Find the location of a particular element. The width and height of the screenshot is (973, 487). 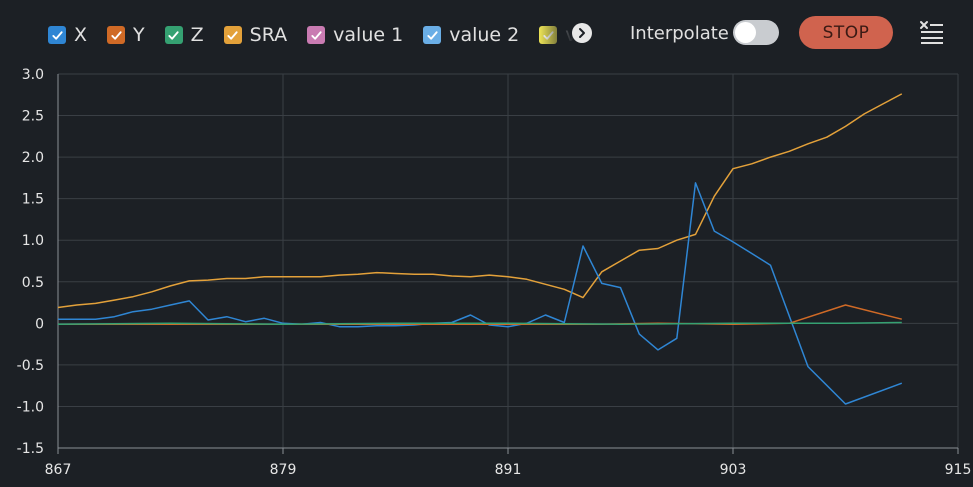

list-clear-icon is located at coordinates (931, 32).